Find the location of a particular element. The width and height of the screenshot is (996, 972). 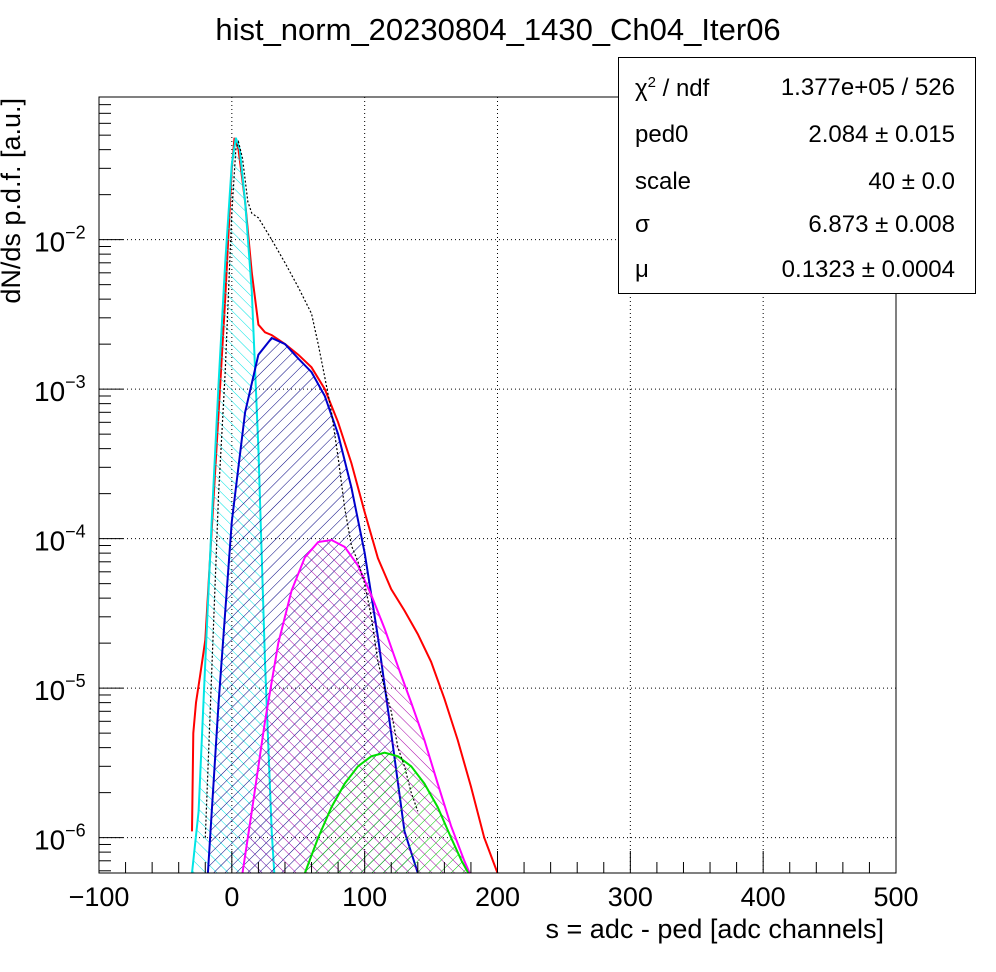

stats-name: σ is located at coordinates (642, 224).